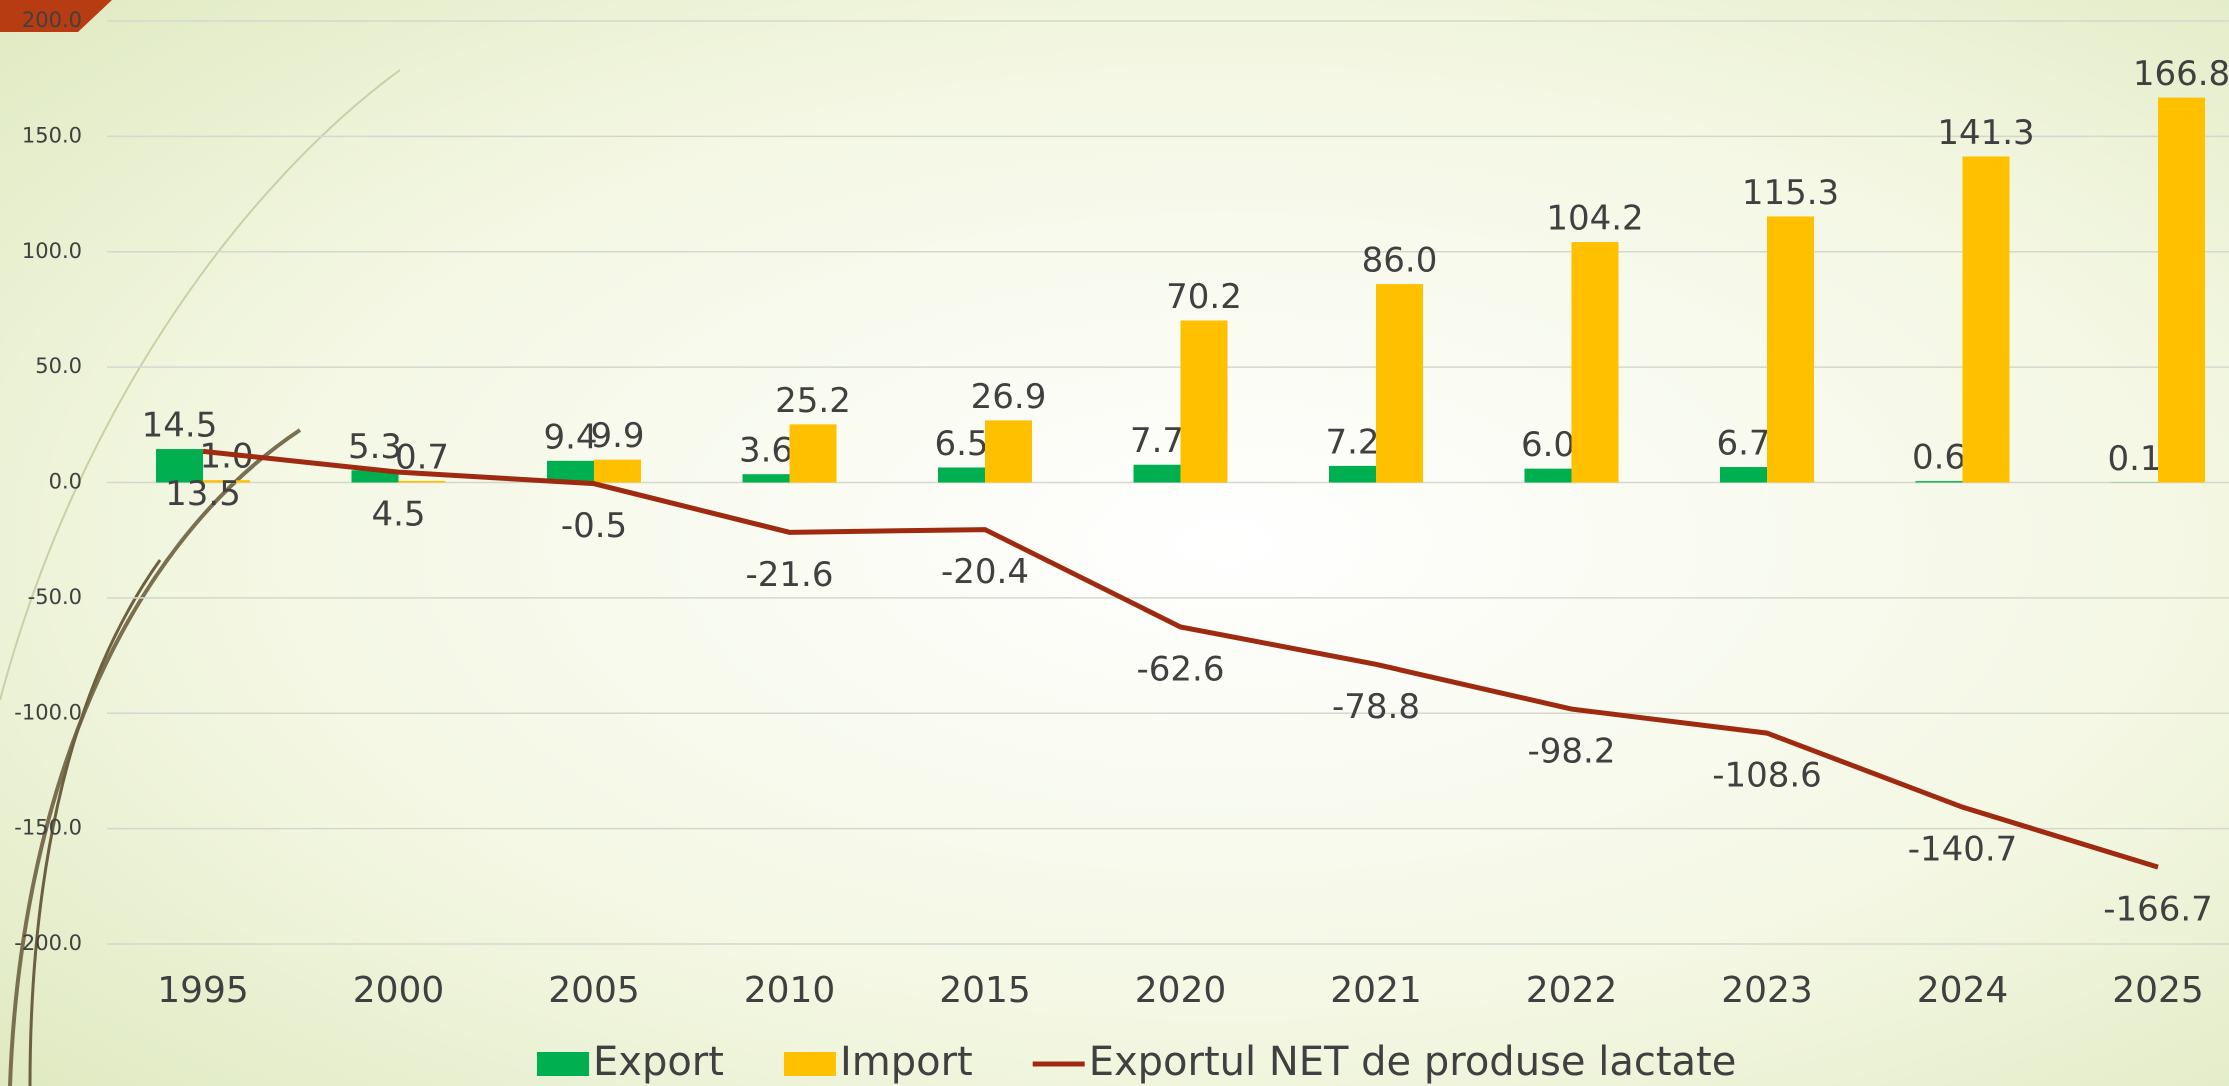 The height and width of the screenshot is (1086, 2229). I want to click on data-label: 13.5, so click(203, 494).